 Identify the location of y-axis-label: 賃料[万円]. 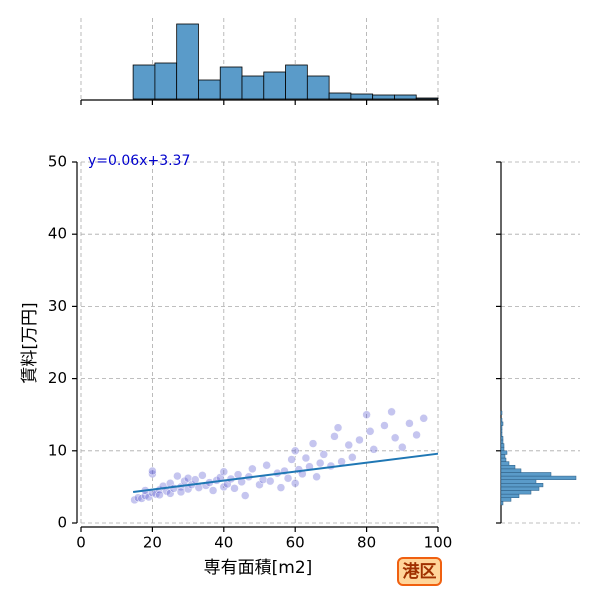
(30, 342).